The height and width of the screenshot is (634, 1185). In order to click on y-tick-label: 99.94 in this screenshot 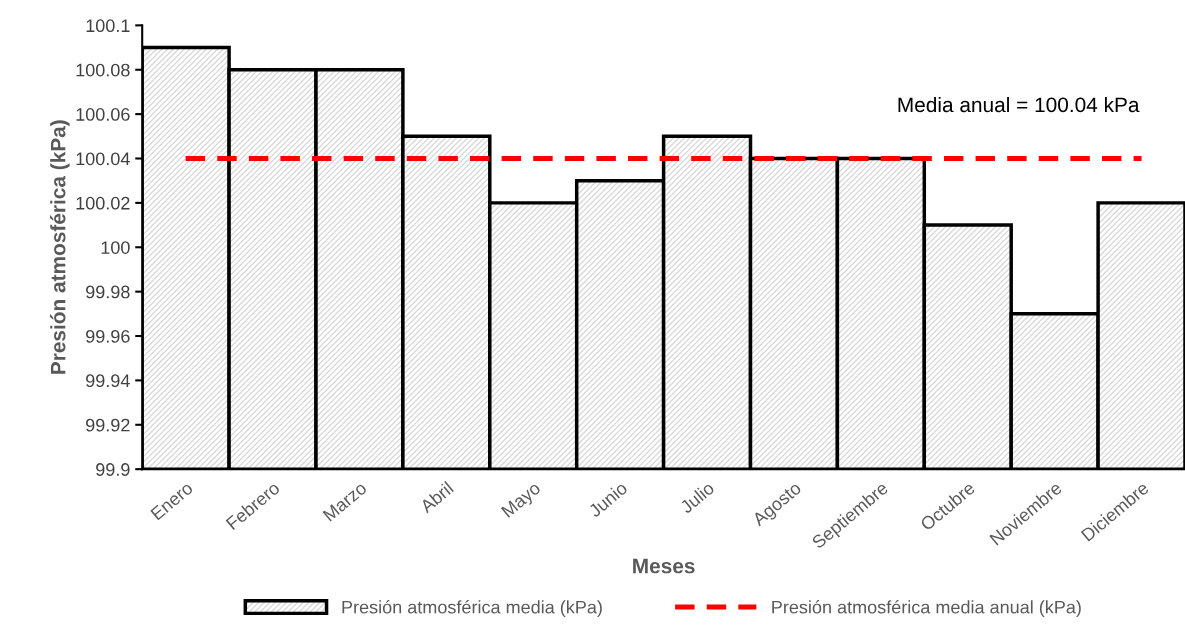, I will do `click(108, 381)`.